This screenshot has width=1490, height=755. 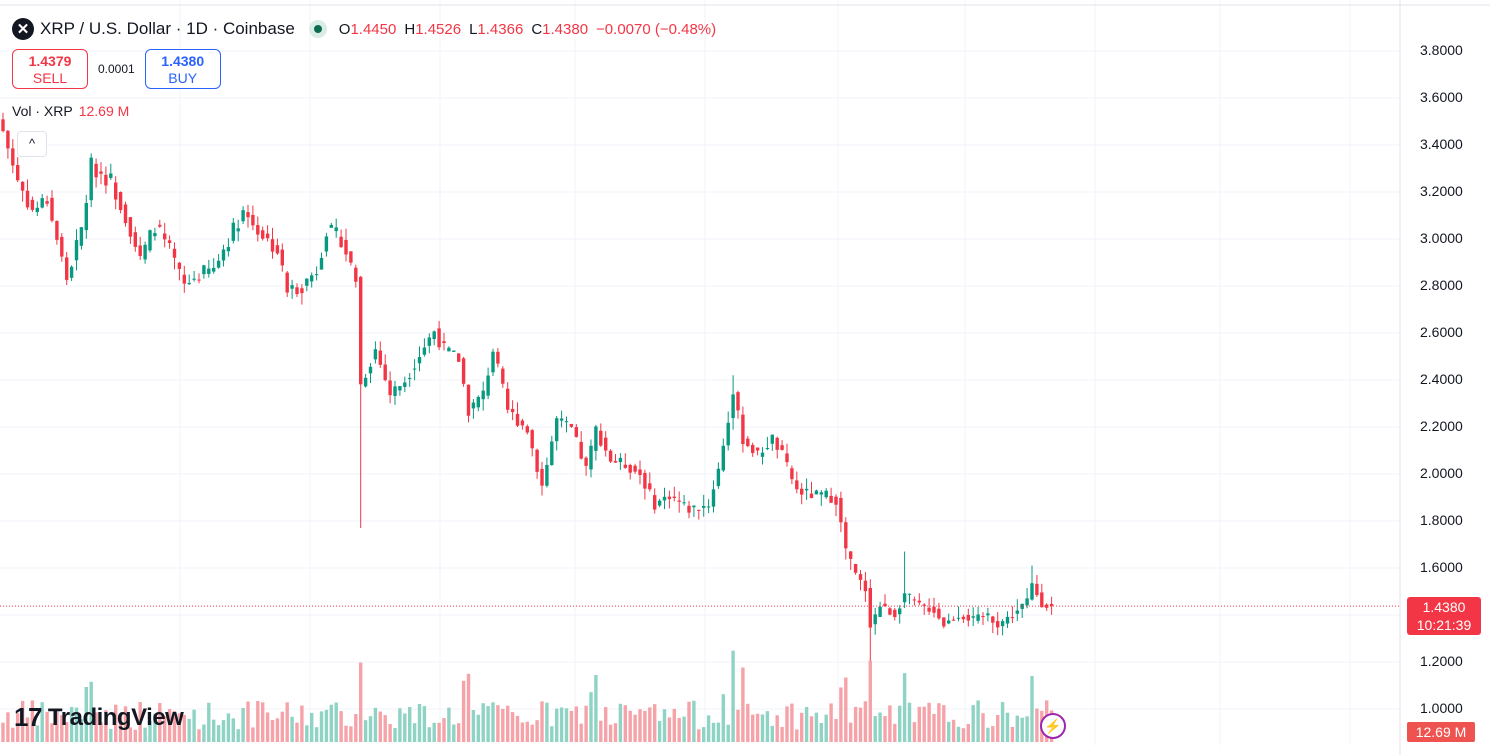 I want to click on tradingview-logo: 17 TradingView, so click(x=99, y=717).